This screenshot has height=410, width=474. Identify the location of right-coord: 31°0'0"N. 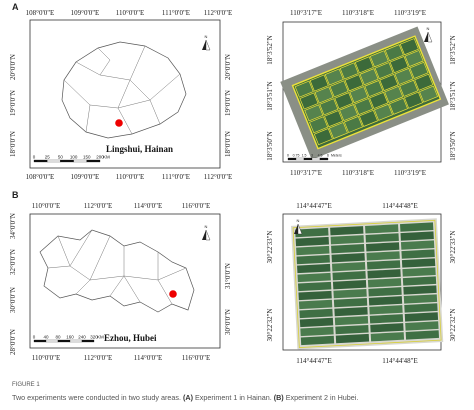
(228, 276).